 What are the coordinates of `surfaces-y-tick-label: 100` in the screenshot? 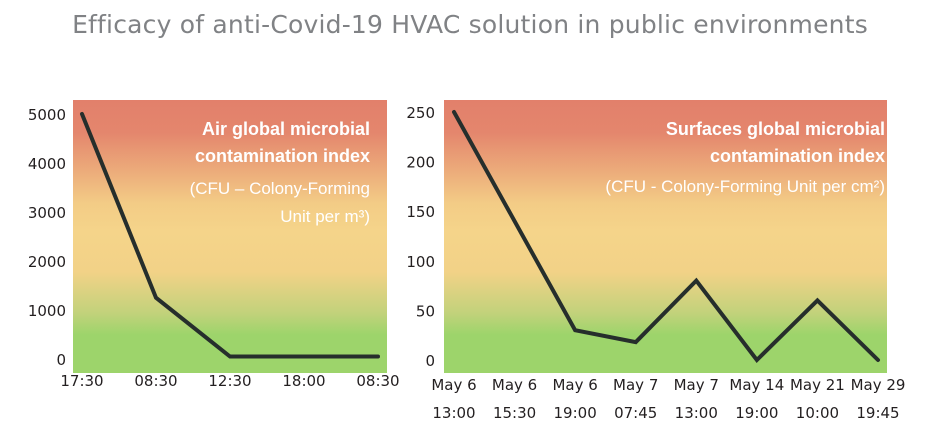 It's located at (420, 262).